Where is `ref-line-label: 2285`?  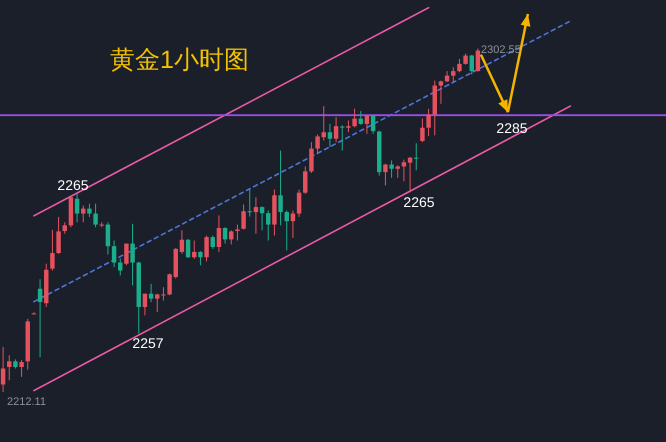
ref-line-label: 2285 is located at coordinates (512, 128).